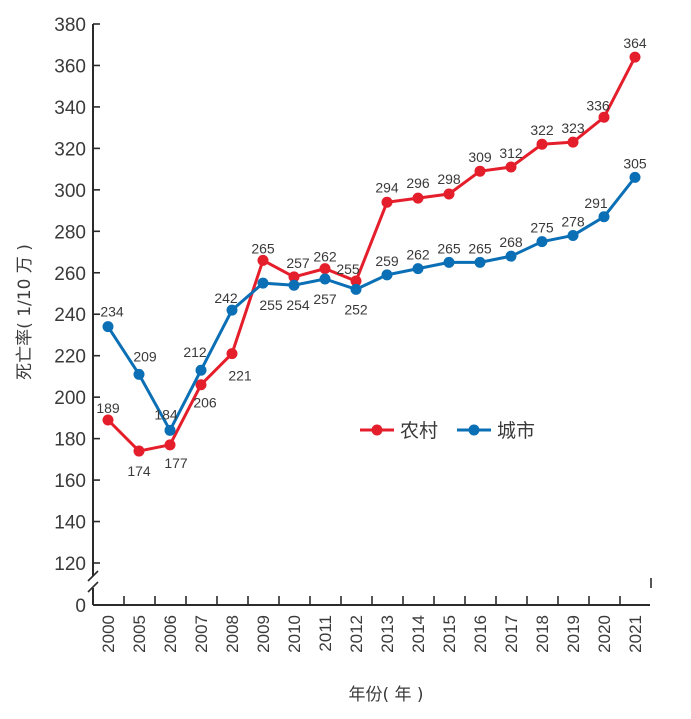  I want to click on data-label-urban: 257, so click(325, 299).